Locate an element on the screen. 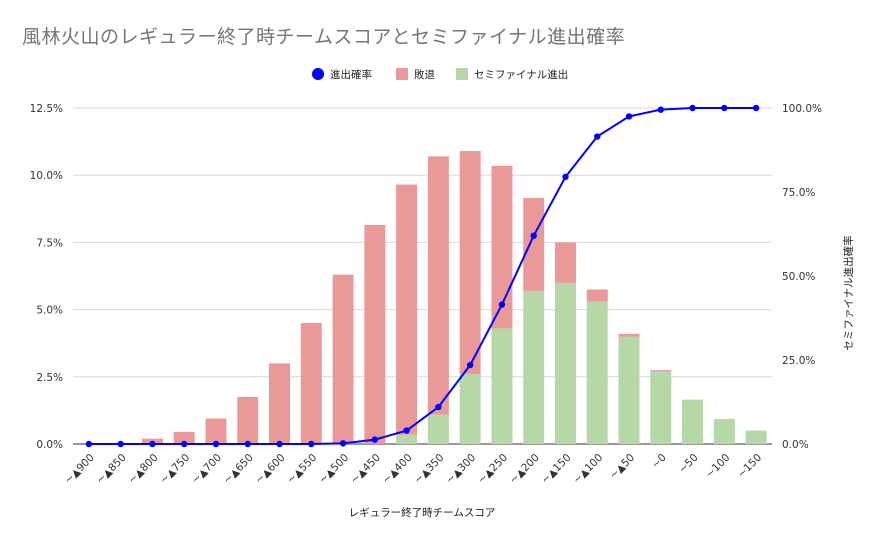 The image size is (884, 547). x-tick-label: ~100 is located at coordinates (718, 466).